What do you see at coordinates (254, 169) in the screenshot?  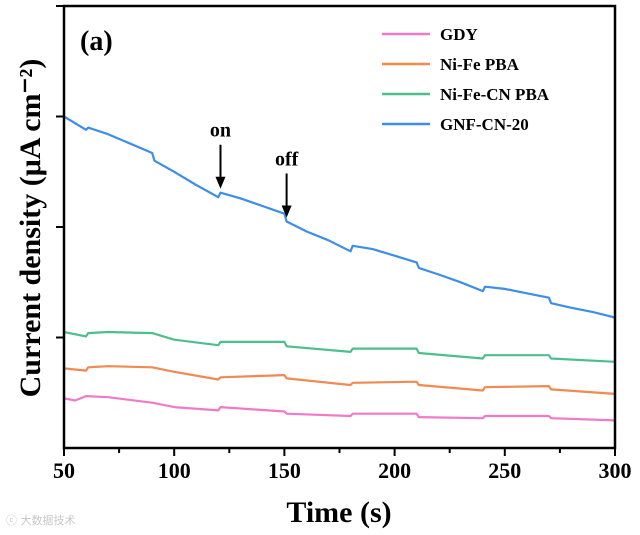 I see `annotation-layer: on off` at bounding box center [254, 169].